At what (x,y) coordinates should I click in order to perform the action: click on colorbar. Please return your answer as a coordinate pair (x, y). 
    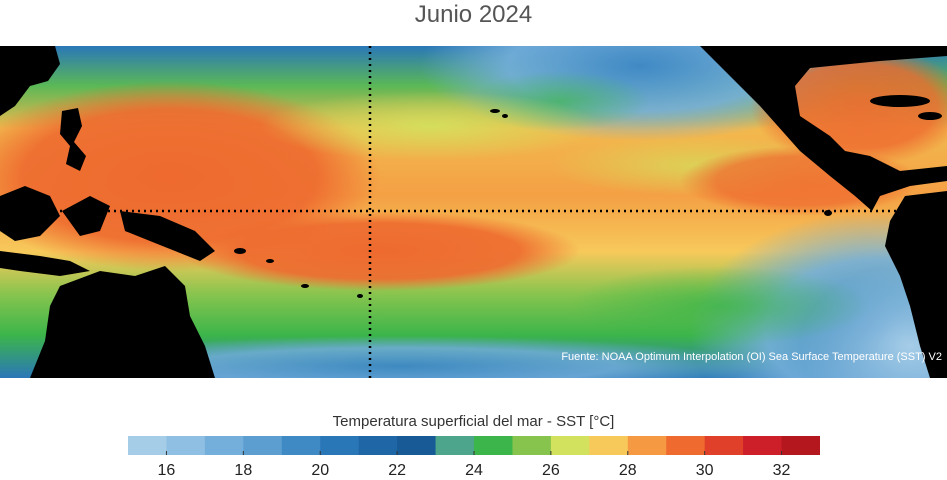
    Looking at the image, I should click on (474, 445).